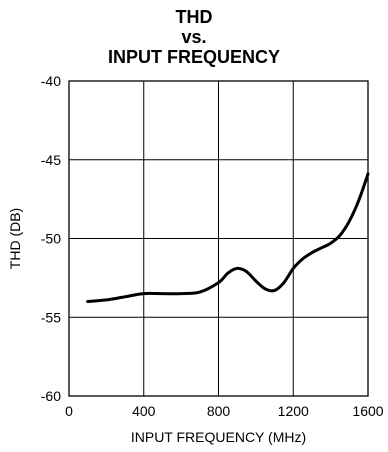 The height and width of the screenshot is (452, 388). What do you see at coordinates (69, 411) in the screenshot?
I see `x-tick-label: 0` at bounding box center [69, 411].